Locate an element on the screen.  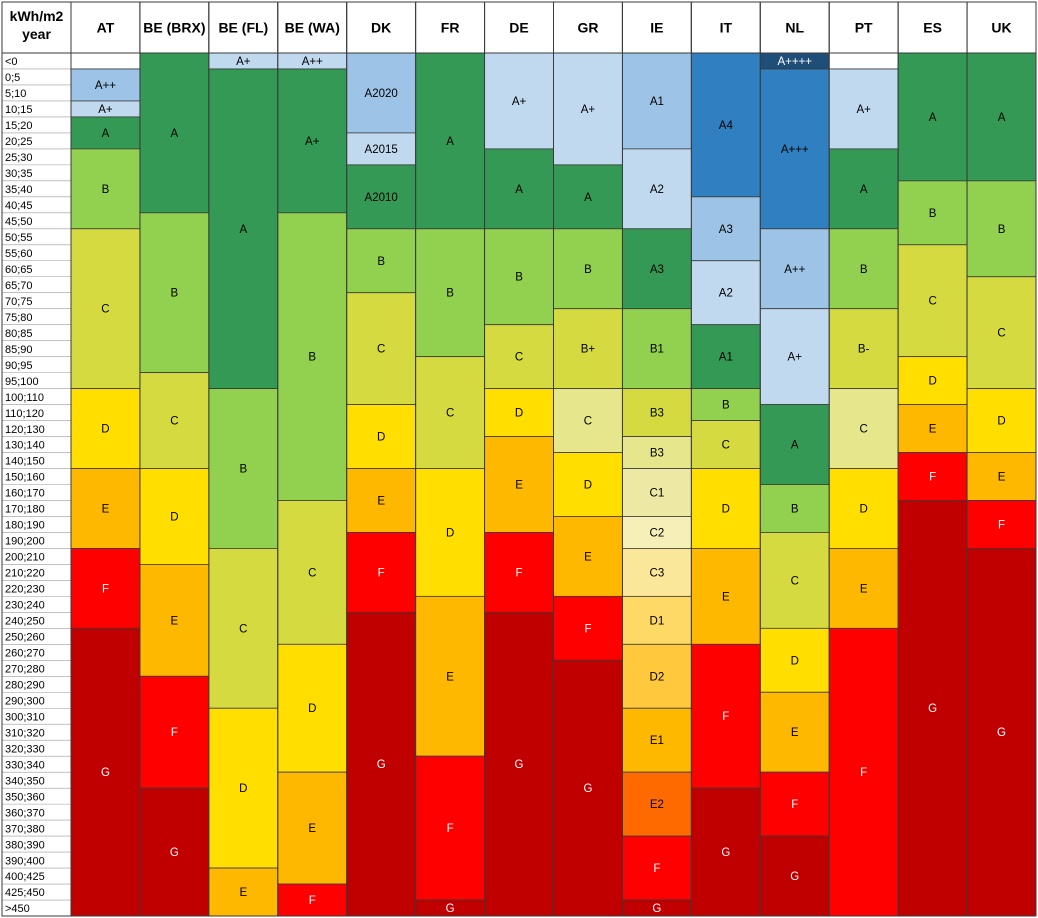
row-label: 60;65 is located at coordinates (19, 270).